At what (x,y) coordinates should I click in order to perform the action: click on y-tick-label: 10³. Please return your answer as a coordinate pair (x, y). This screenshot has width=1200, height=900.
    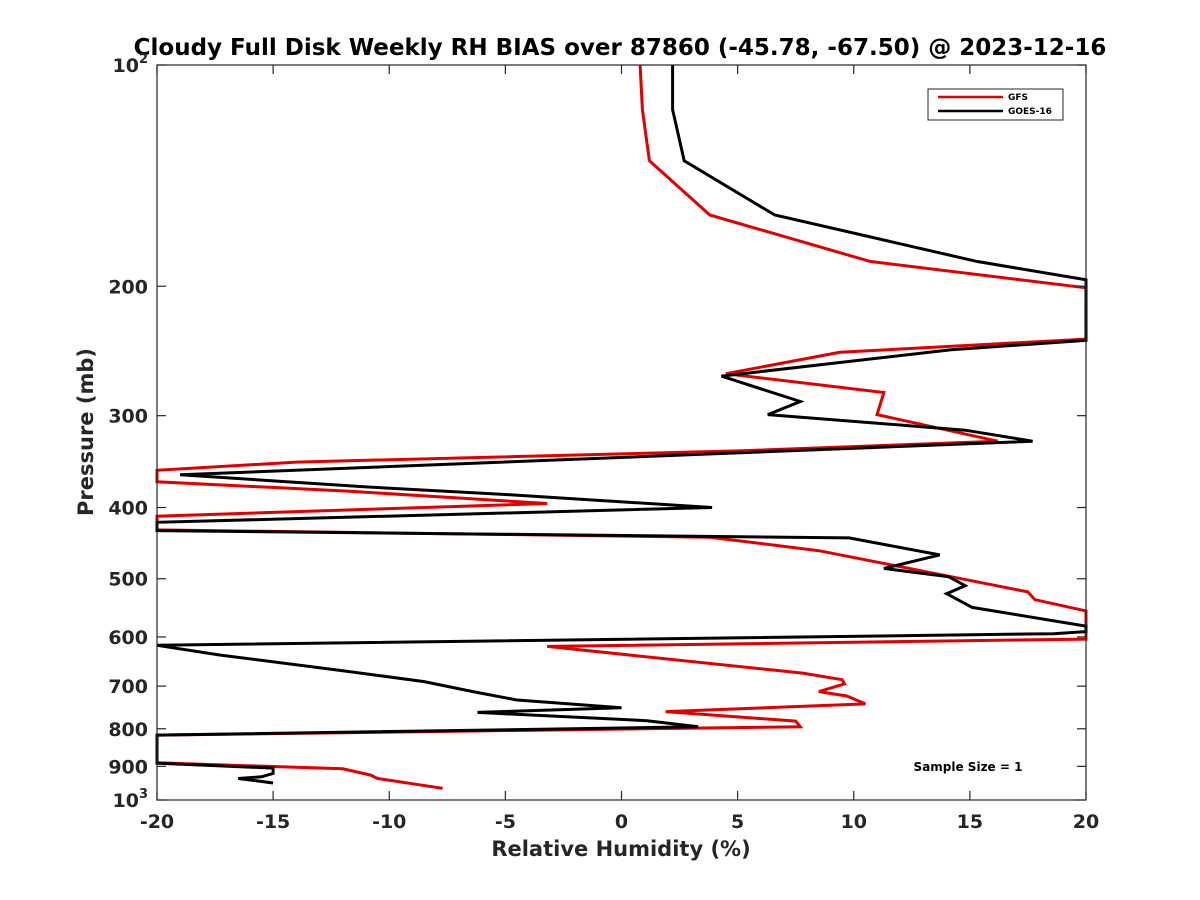
    Looking at the image, I should click on (131, 799).